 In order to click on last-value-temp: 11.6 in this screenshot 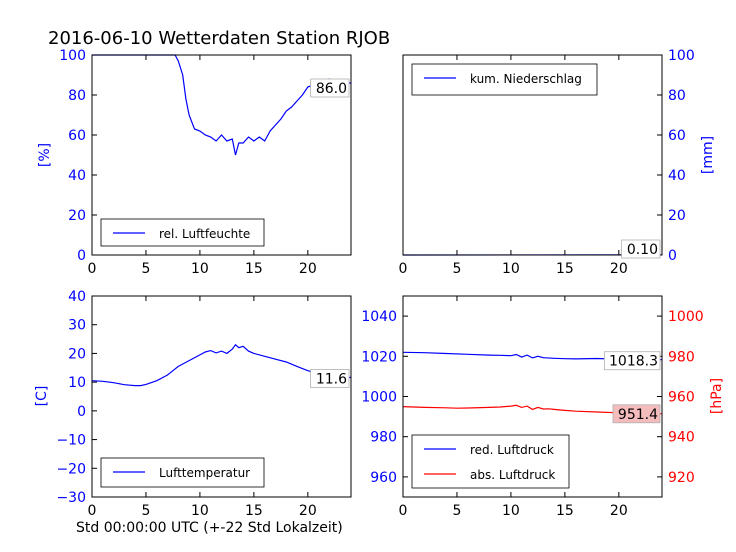, I will do `click(331, 380)`.